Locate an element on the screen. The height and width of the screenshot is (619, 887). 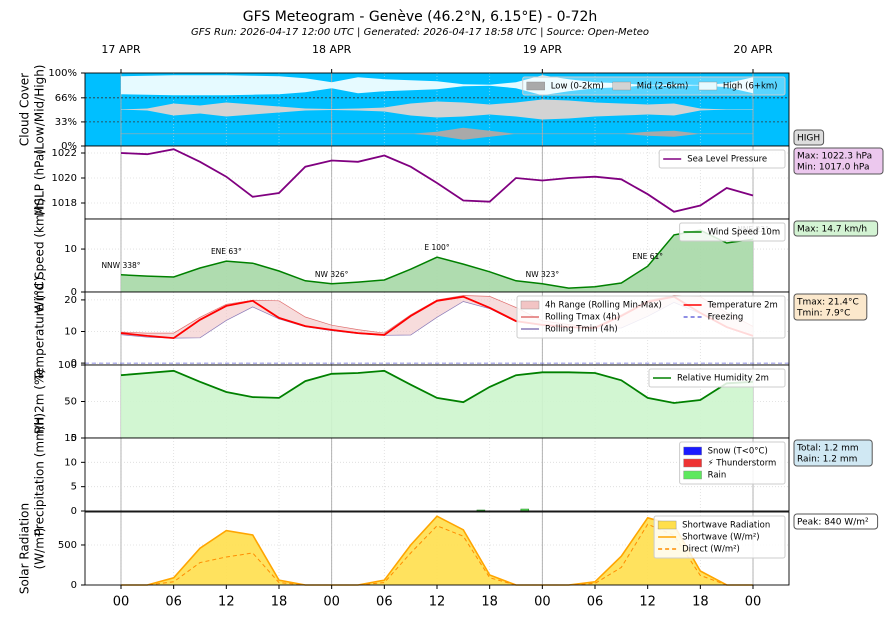
stats-text: Max: 14.7 km/h is located at coordinates (832, 230).